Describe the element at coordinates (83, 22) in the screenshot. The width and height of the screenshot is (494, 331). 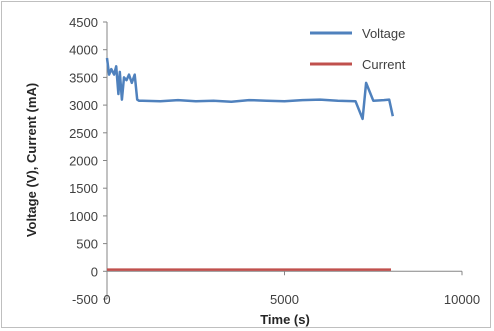
I see `y-tick-label: 4500` at that location.